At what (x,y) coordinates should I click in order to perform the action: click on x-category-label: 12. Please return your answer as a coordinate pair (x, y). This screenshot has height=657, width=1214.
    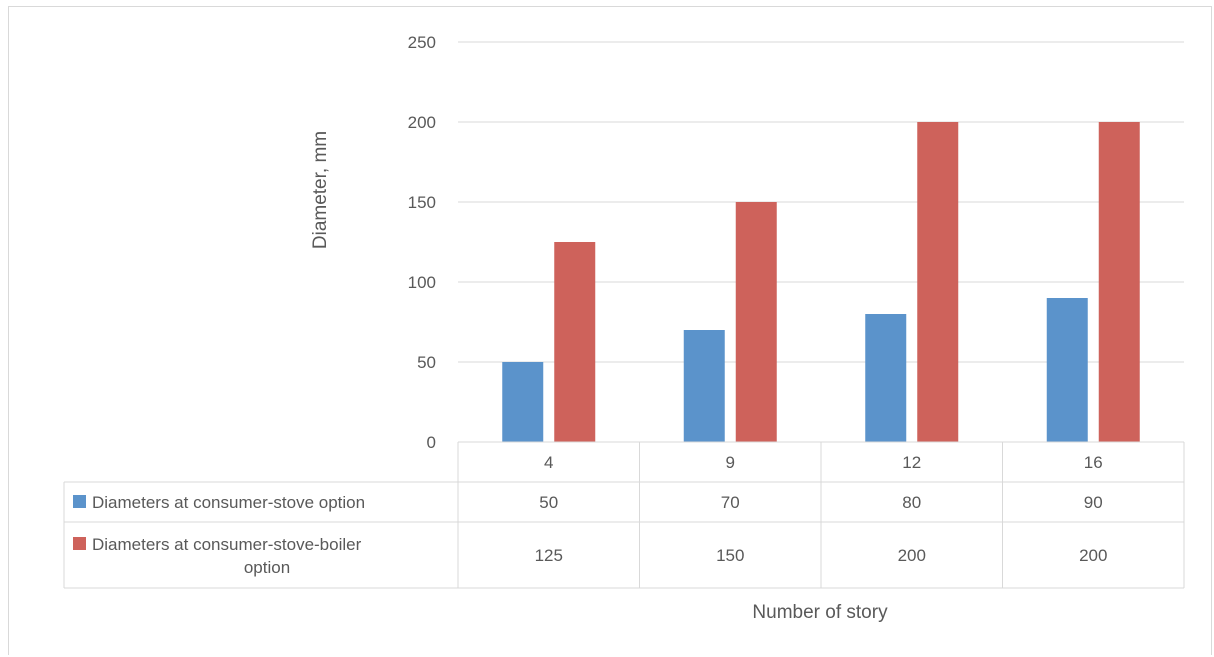
    Looking at the image, I should click on (911, 462).